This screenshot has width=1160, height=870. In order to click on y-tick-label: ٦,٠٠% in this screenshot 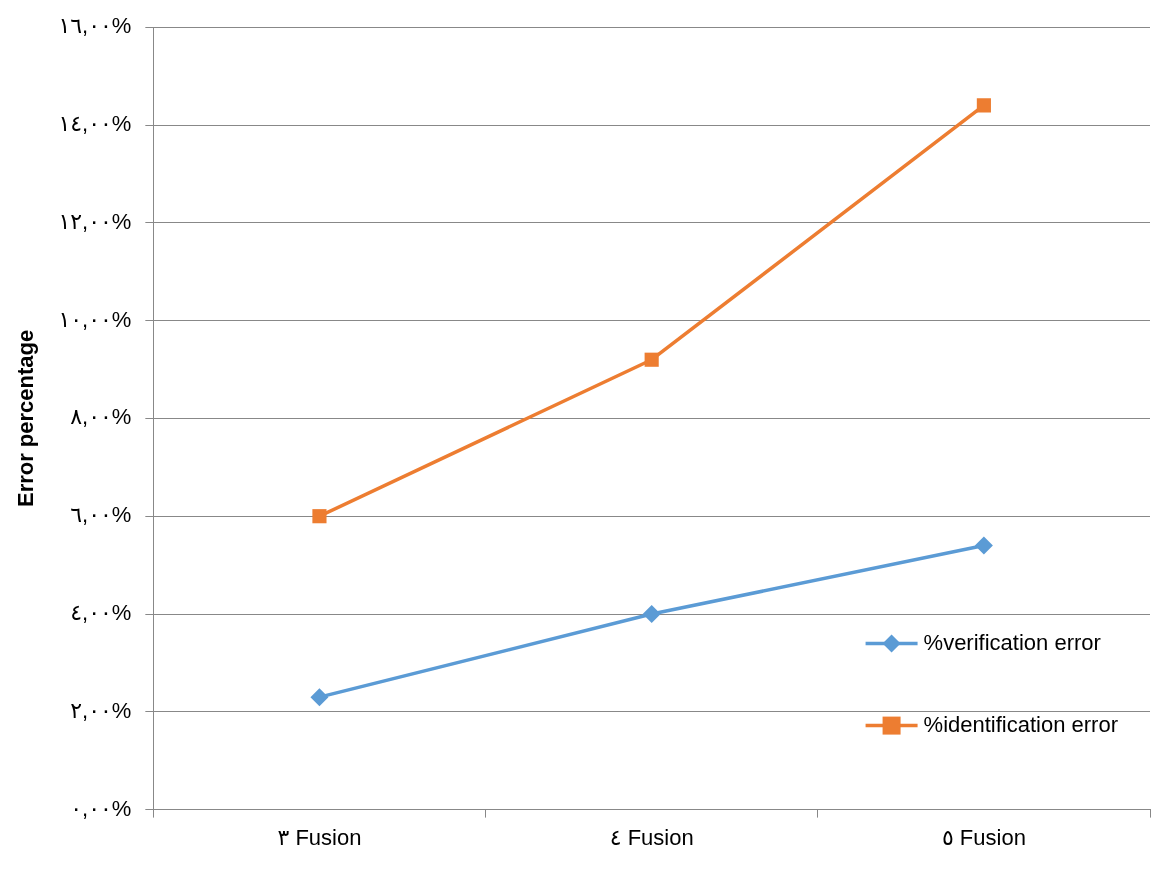, I will do `click(101, 515)`.